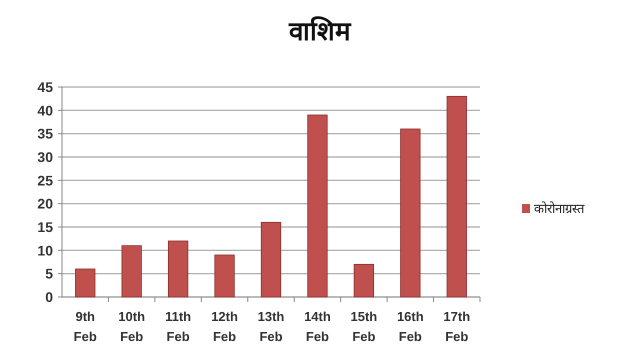 Image resolution: width=640 pixels, height=360 pixels. Describe the element at coordinates (224, 326) in the screenshot. I see `x-tick-label: 12th Feb` at that location.